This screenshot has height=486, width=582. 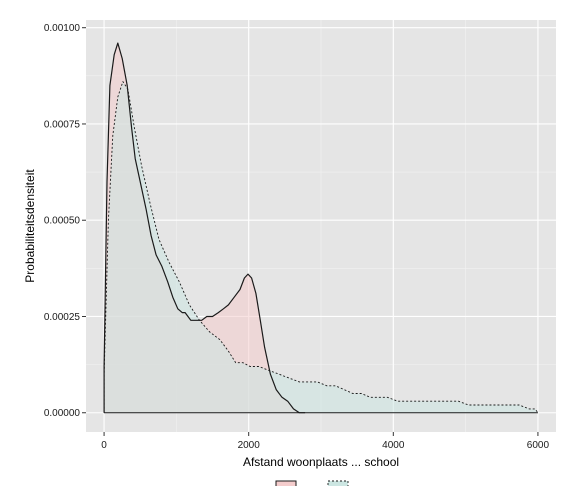 What do you see at coordinates (62, 28) in the screenshot?
I see `y-tick-label: 0.00100` at bounding box center [62, 28].